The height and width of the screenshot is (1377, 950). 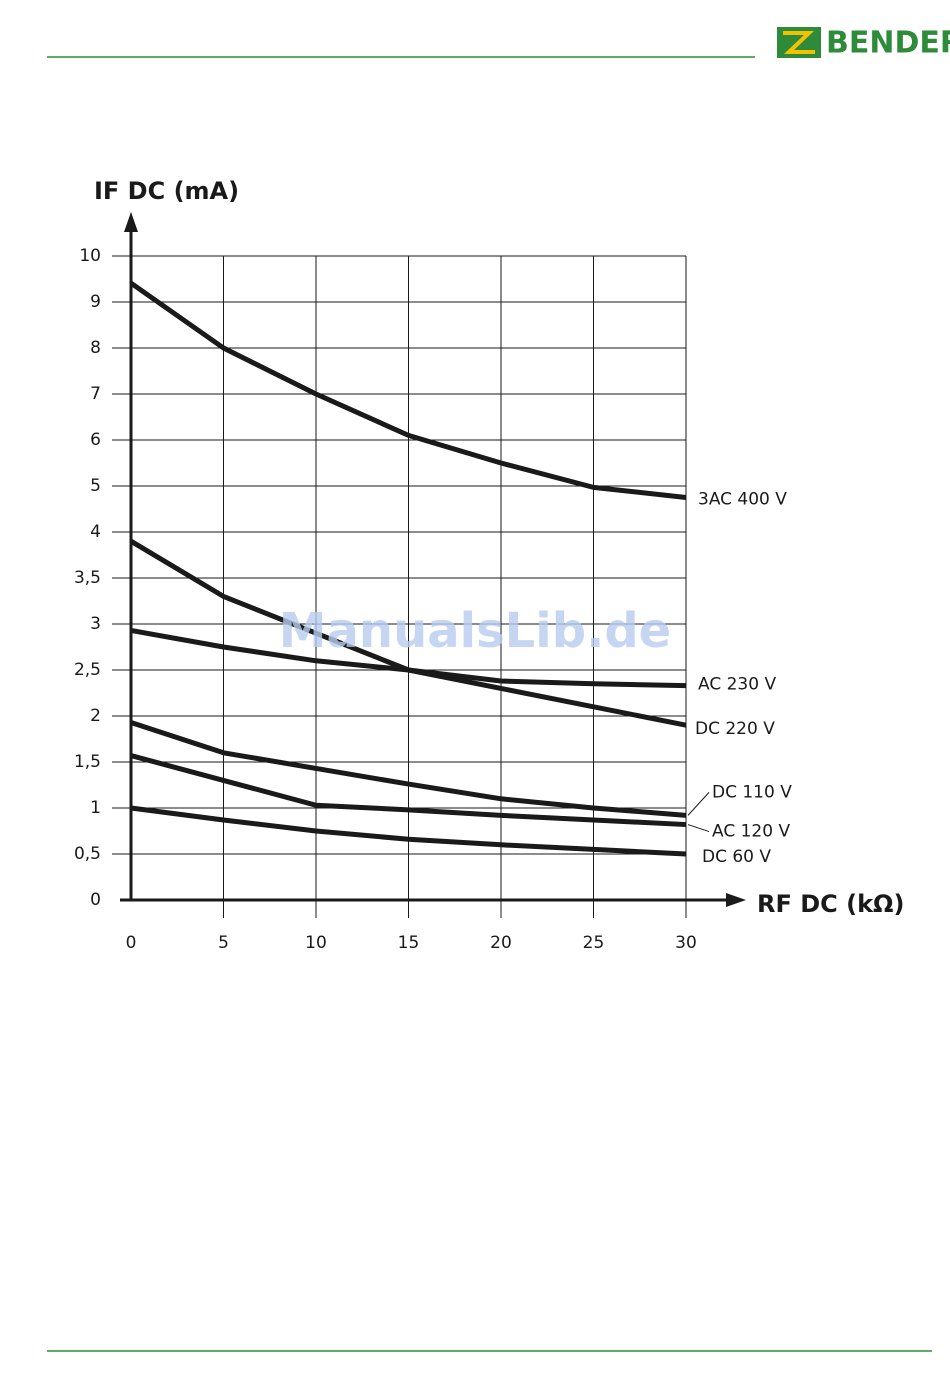 What do you see at coordinates (166, 191) in the screenshot?
I see `y-axis-label: IF DC (mA)` at bounding box center [166, 191].